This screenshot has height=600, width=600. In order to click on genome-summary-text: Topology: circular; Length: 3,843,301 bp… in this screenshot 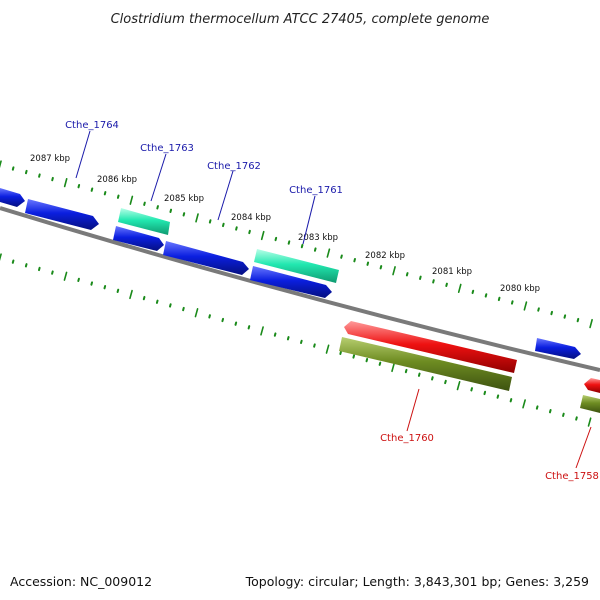, I will do `click(417, 581)`.